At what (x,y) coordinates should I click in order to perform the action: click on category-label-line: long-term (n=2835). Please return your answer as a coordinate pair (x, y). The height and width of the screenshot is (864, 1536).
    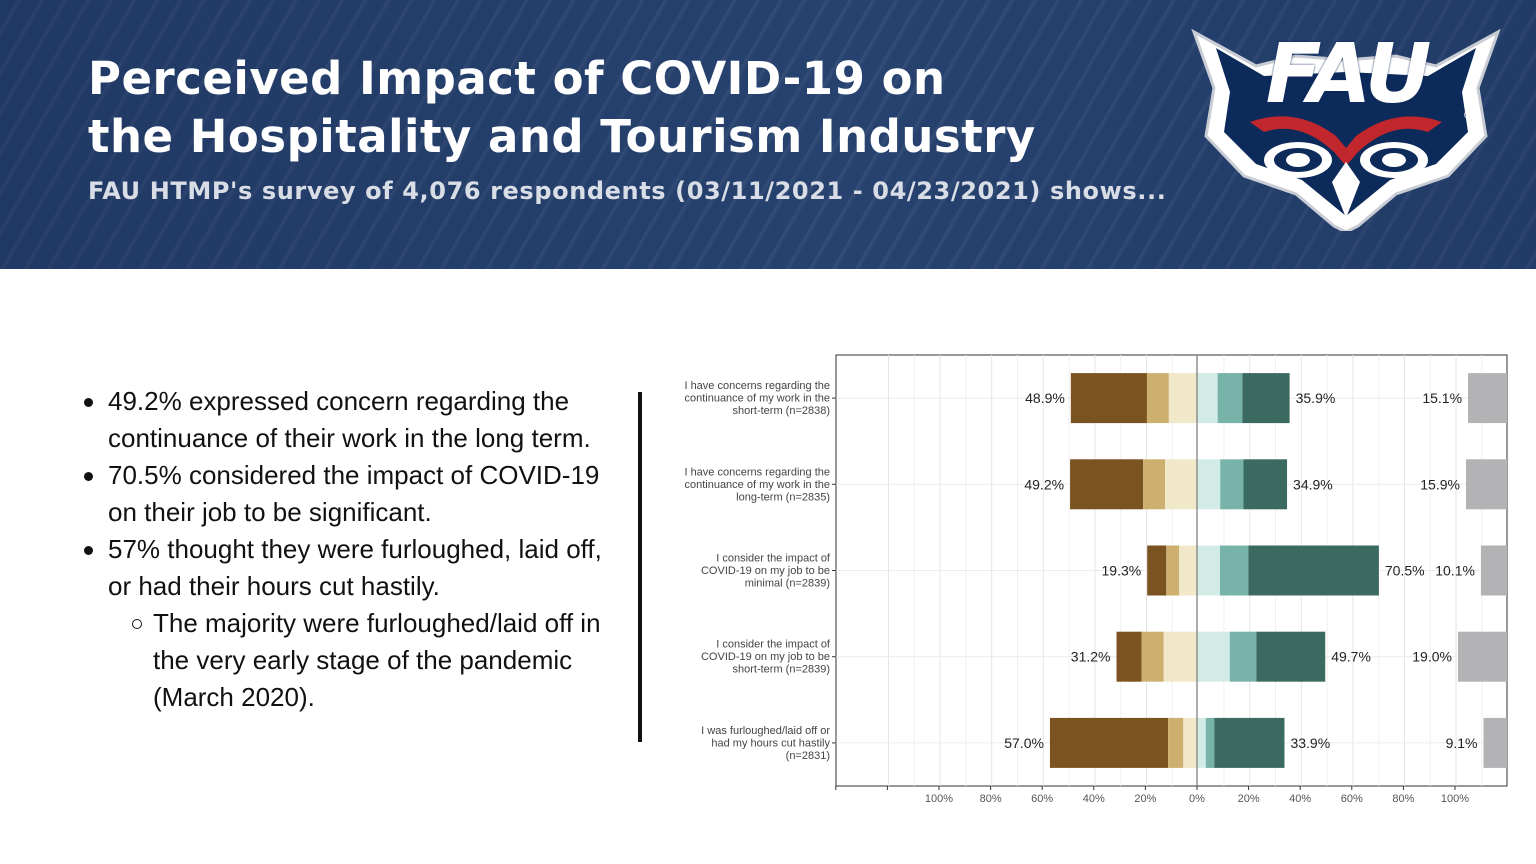
    Looking at the image, I should click on (783, 497).